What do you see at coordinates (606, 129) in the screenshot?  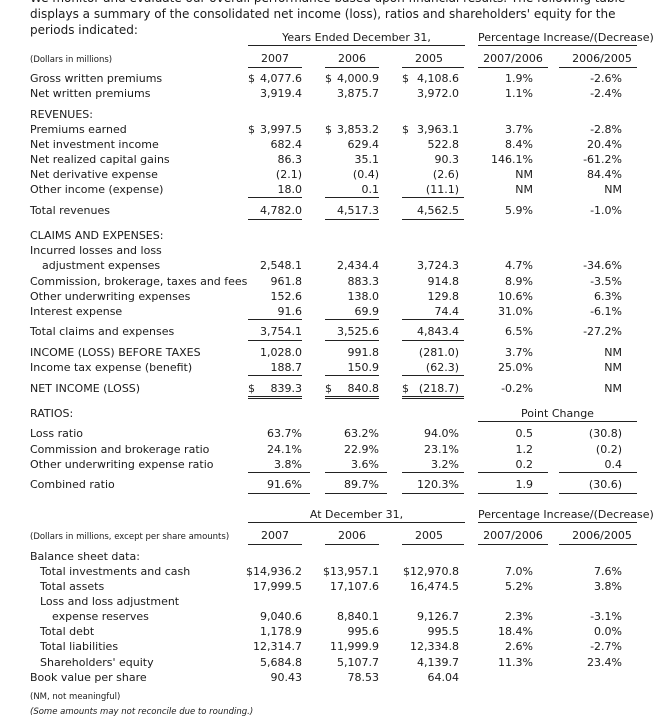 I see `pct-cell: -2.8%` at bounding box center [606, 129].